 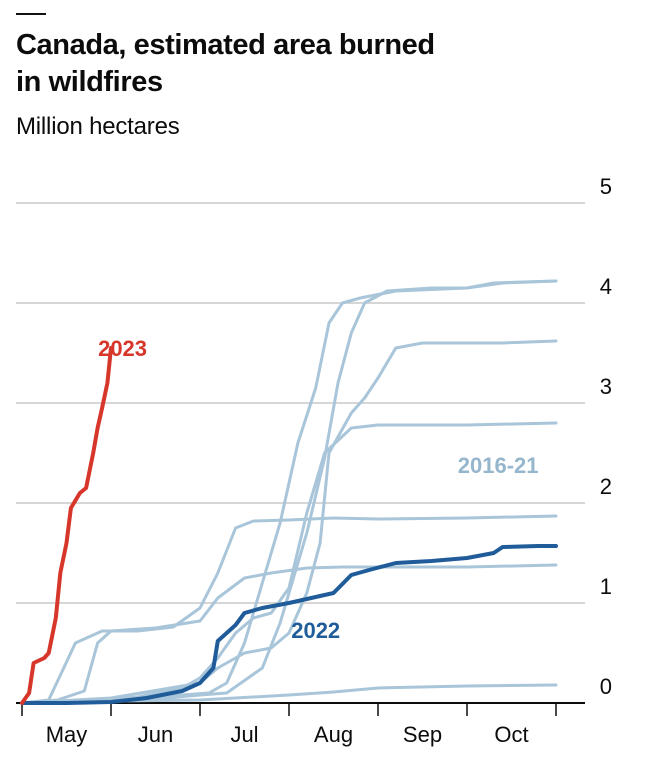 I want to click on x-tick-label: Jun, so click(x=155, y=734).